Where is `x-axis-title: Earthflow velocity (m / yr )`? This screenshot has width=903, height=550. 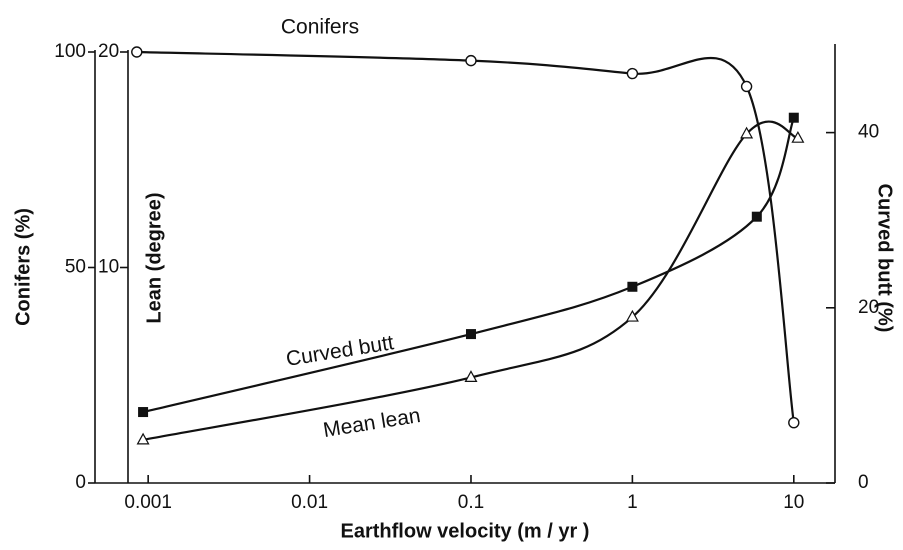 x-axis-title: Earthflow velocity (m / yr ) is located at coordinates (465, 531).